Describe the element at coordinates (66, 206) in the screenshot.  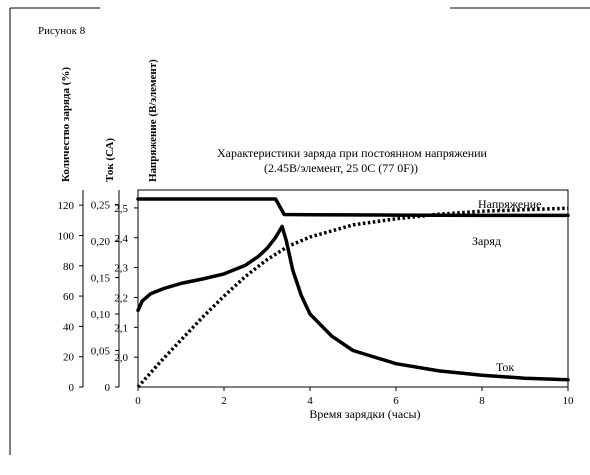
I see `charge-tick-label: 120` at that location.